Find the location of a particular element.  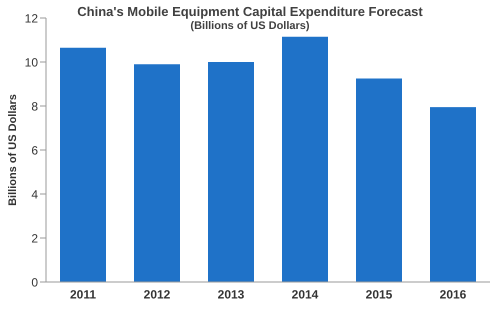

x-tick-label: 2015 is located at coordinates (379, 295).